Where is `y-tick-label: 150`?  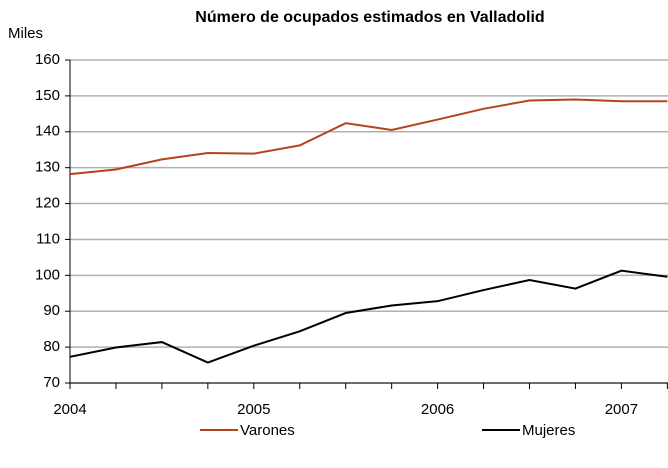 y-tick-label: 150 is located at coordinates (47, 95).